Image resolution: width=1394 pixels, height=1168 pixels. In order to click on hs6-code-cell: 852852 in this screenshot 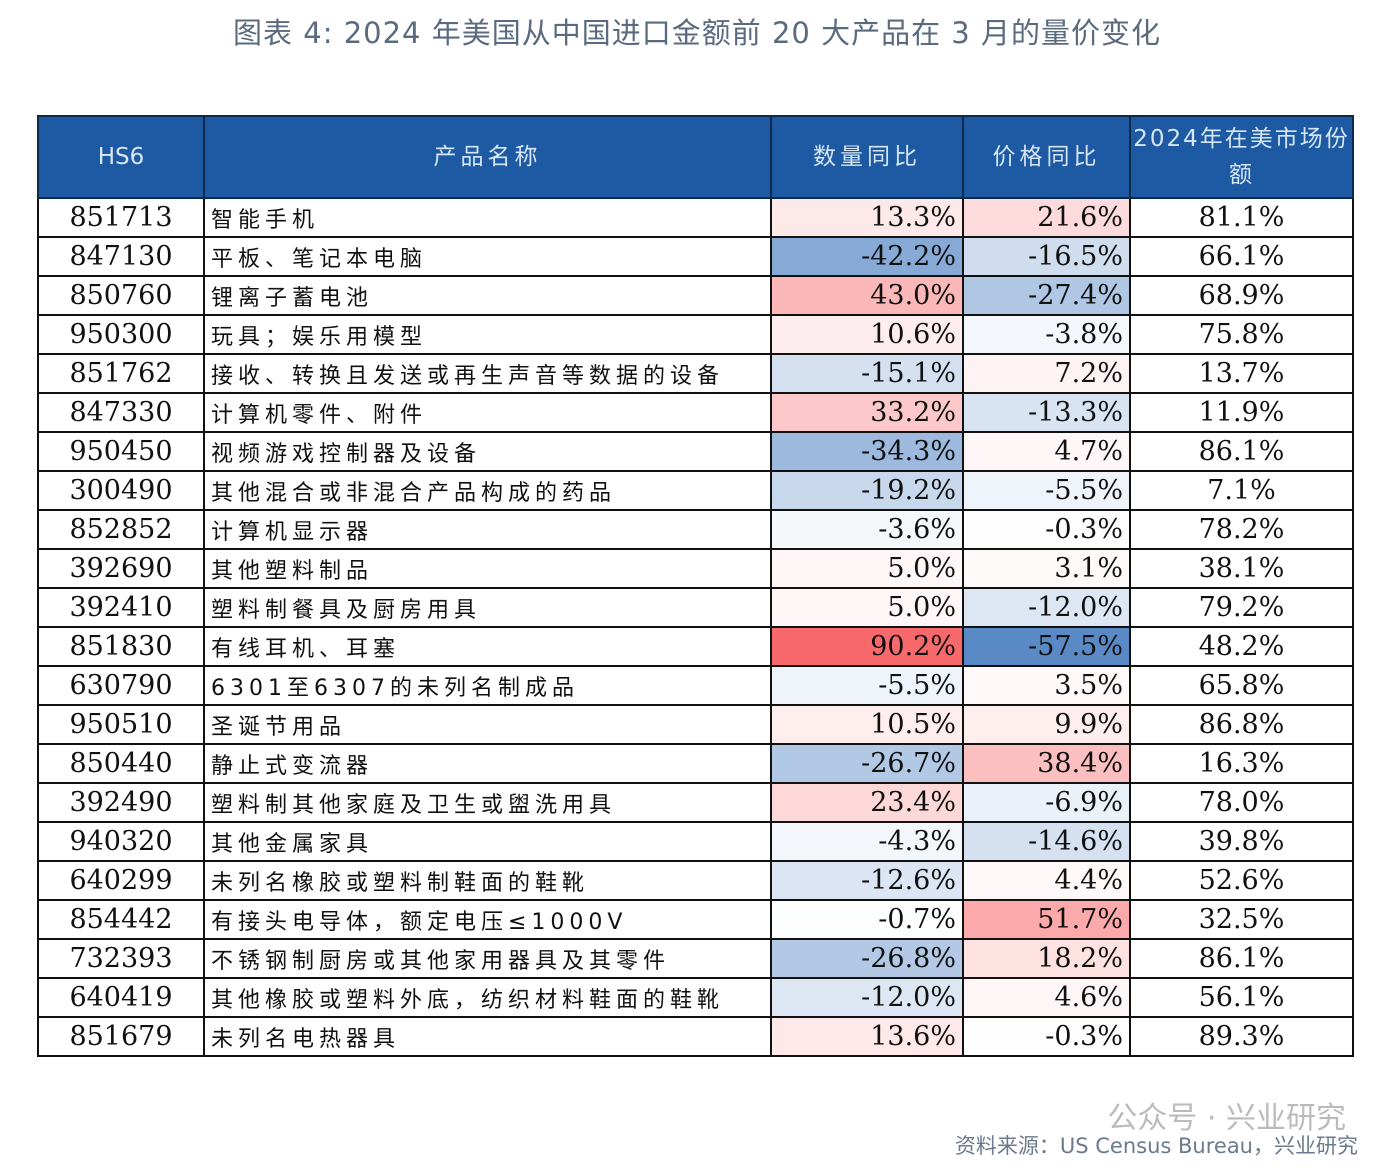, I will do `click(121, 529)`.